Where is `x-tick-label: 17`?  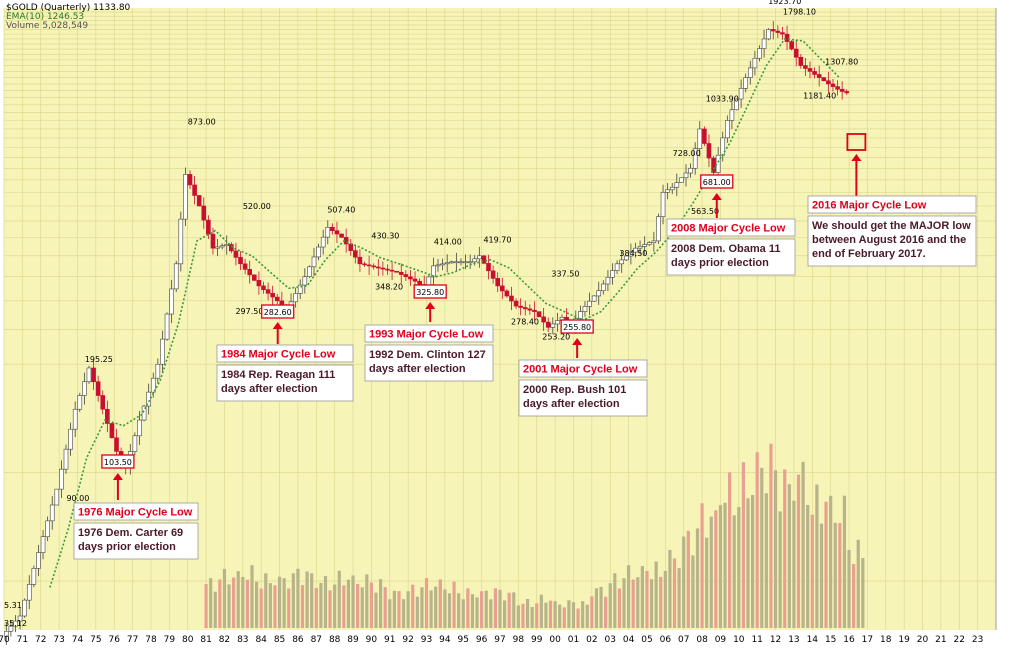
x-tick-label: 17 is located at coordinates (867, 640).